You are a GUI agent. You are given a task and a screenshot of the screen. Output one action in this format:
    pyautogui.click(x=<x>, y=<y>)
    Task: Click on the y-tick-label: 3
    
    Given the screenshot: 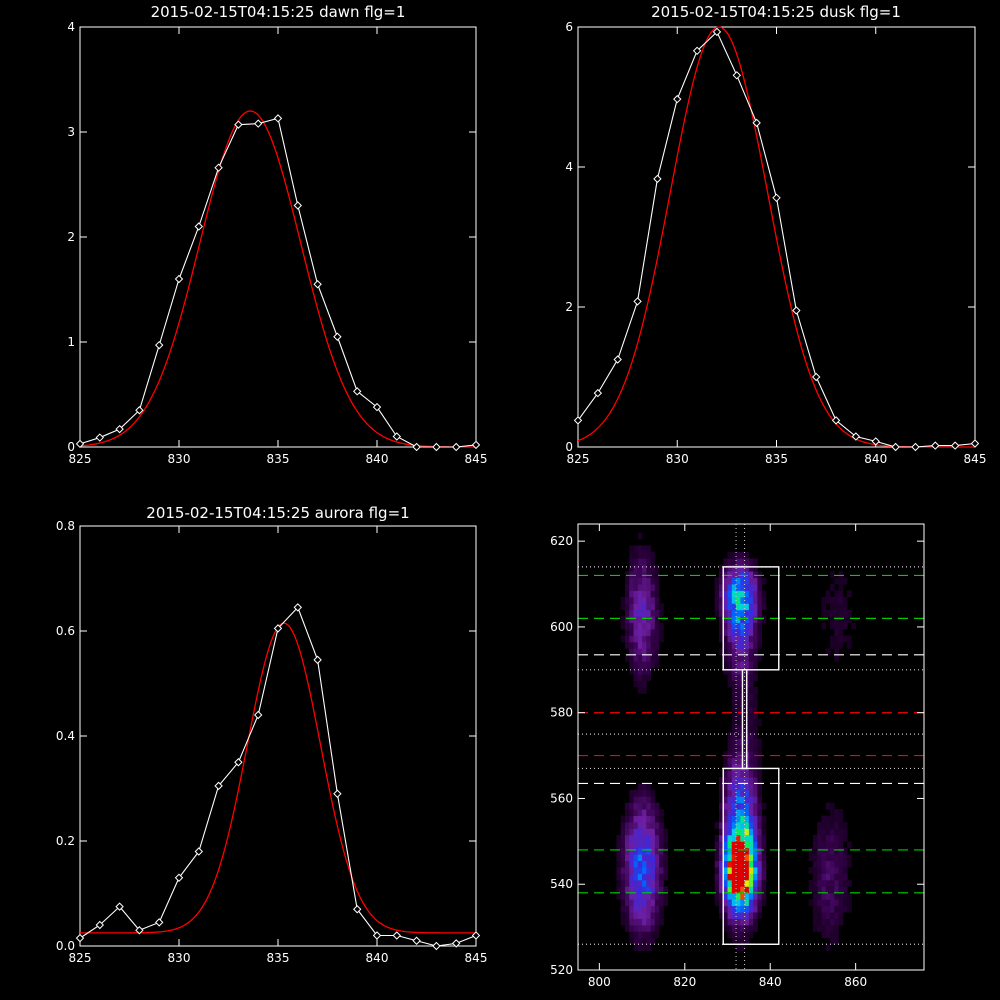 What is the action you would take?
    pyautogui.click(x=71, y=132)
    